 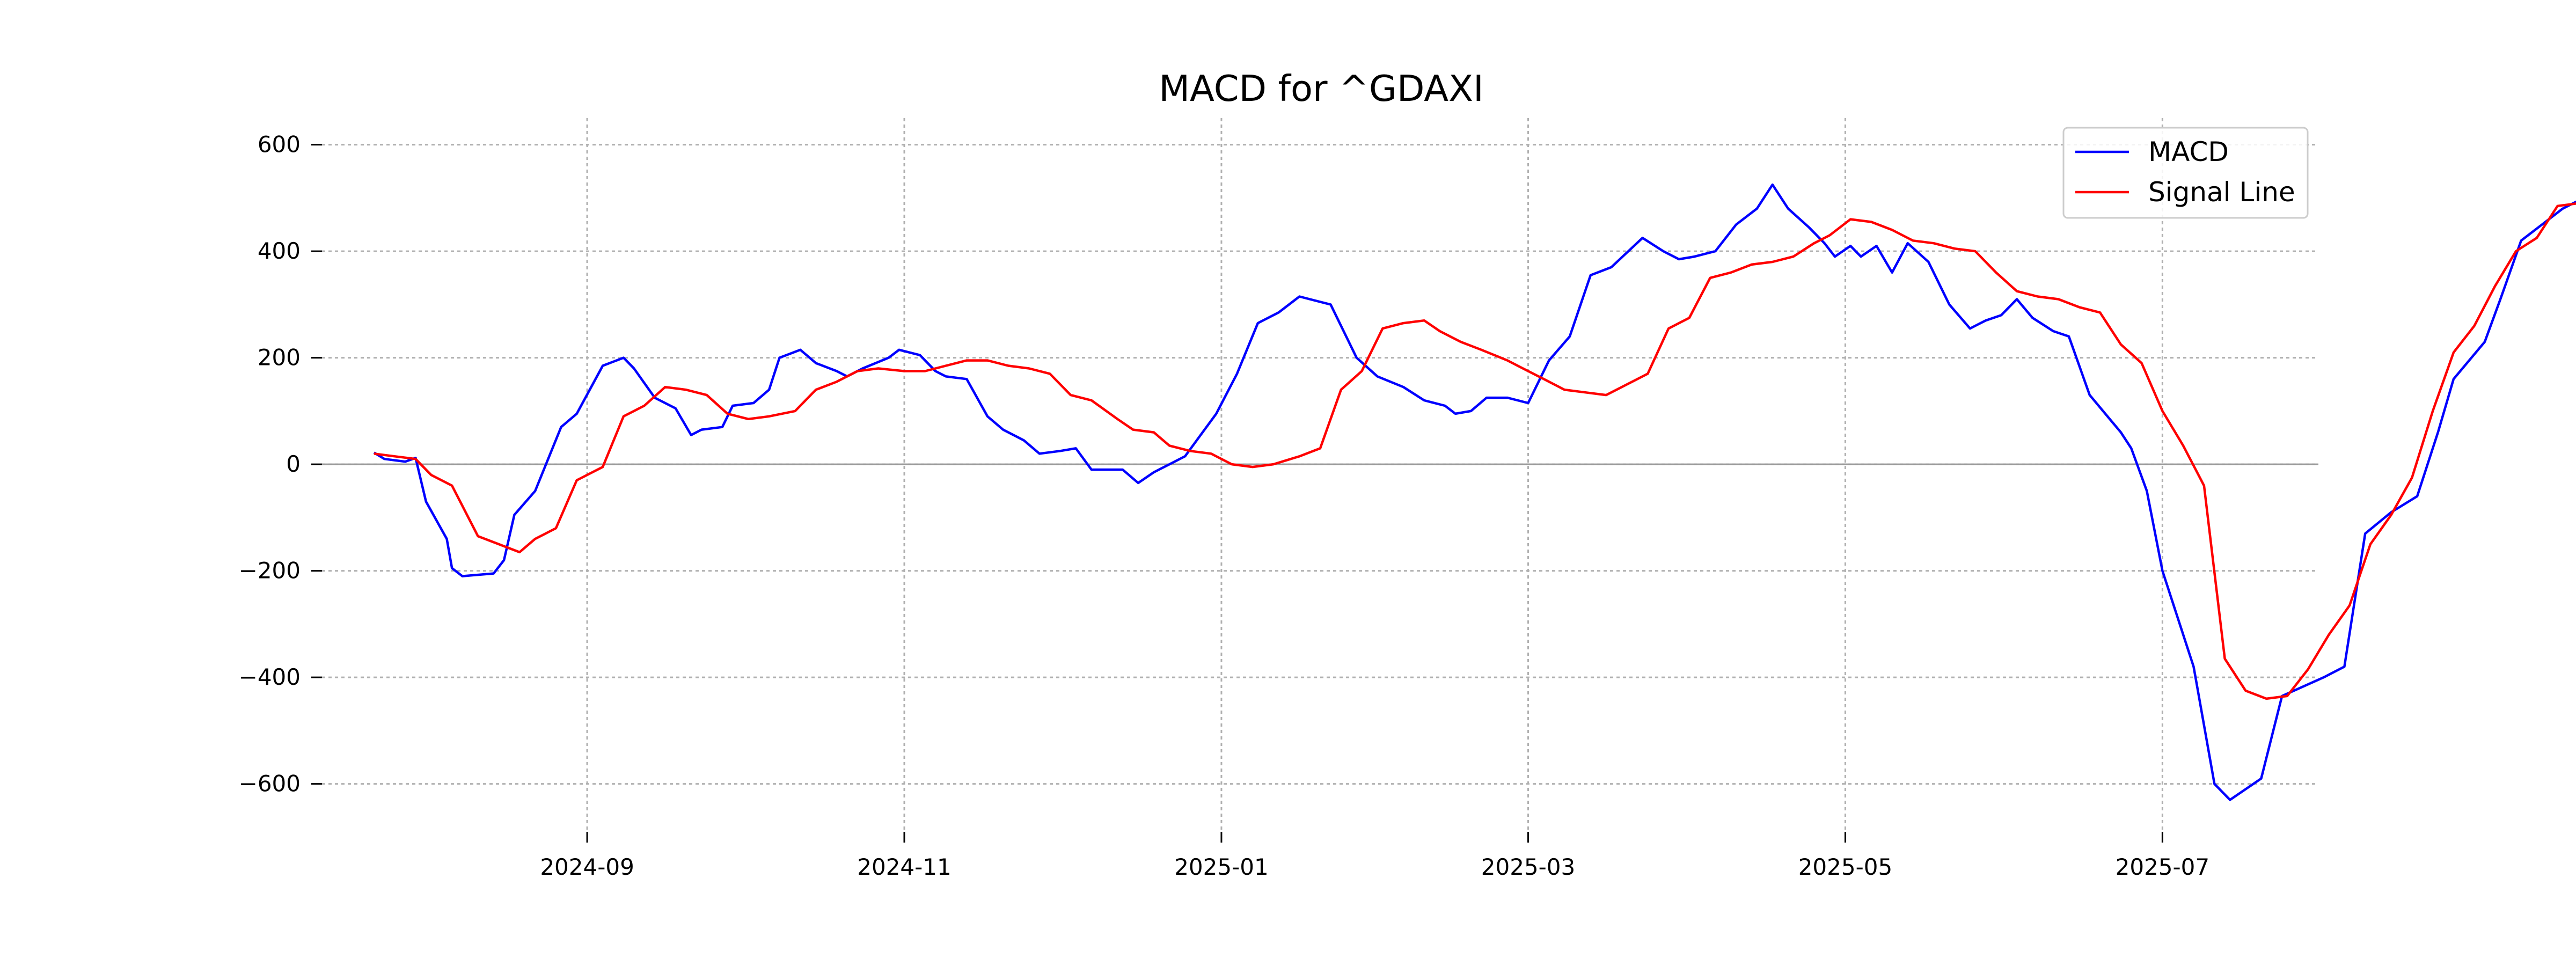 What do you see at coordinates (279, 251) in the screenshot?
I see `y-tick-label: 400` at bounding box center [279, 251].